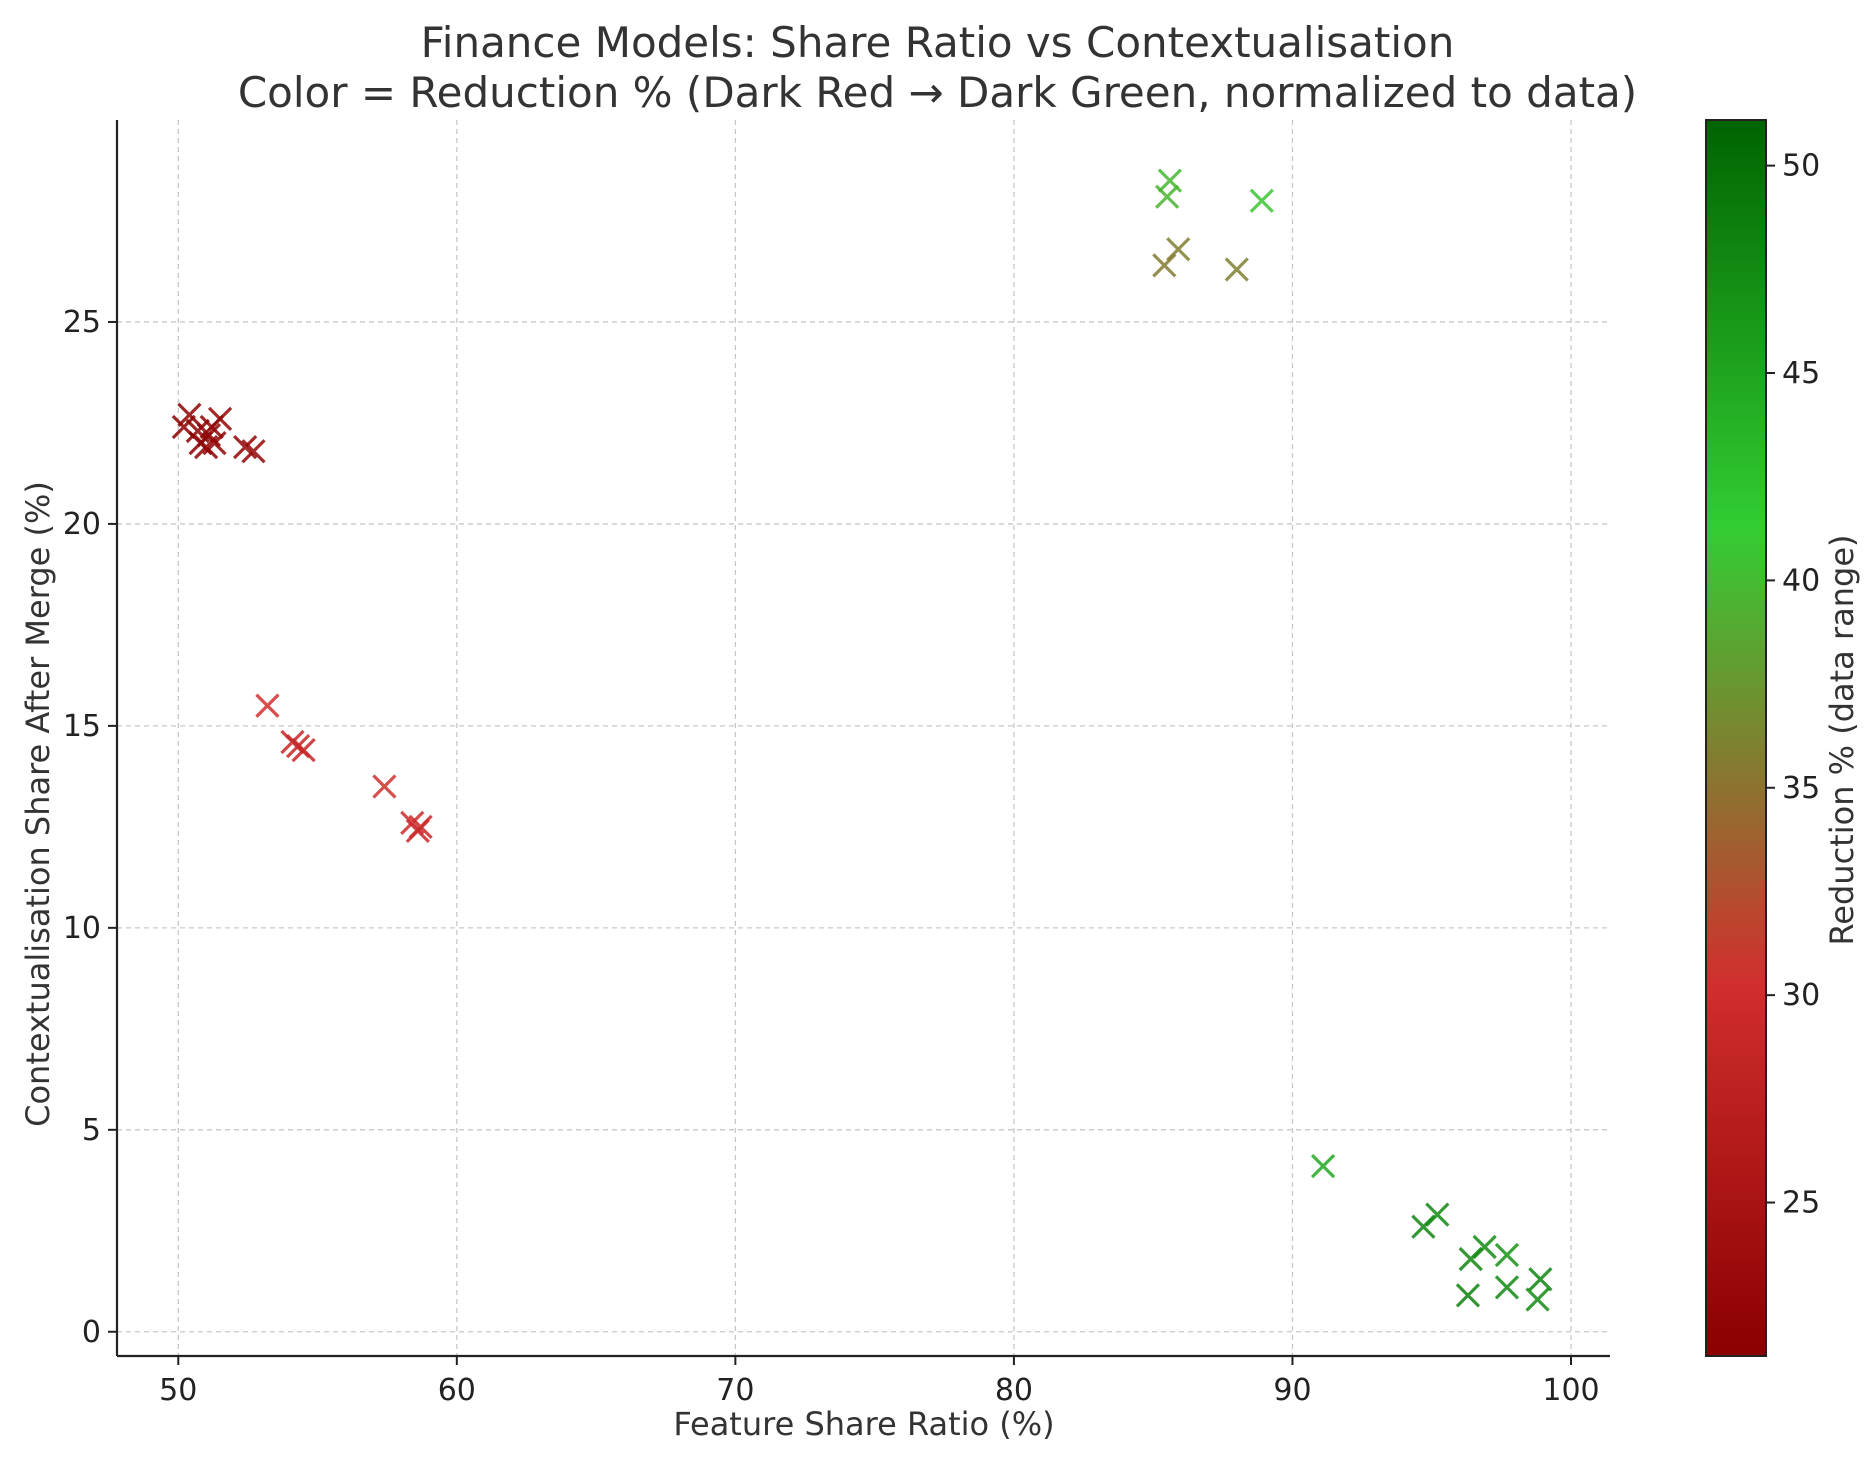 The width and height of the screenshot is (1875, 1459). Describe the element at coordinates (879, 1382) in the screenshot. I see `x-axis-ticks: 50 60 70 80 90 100` at that location.